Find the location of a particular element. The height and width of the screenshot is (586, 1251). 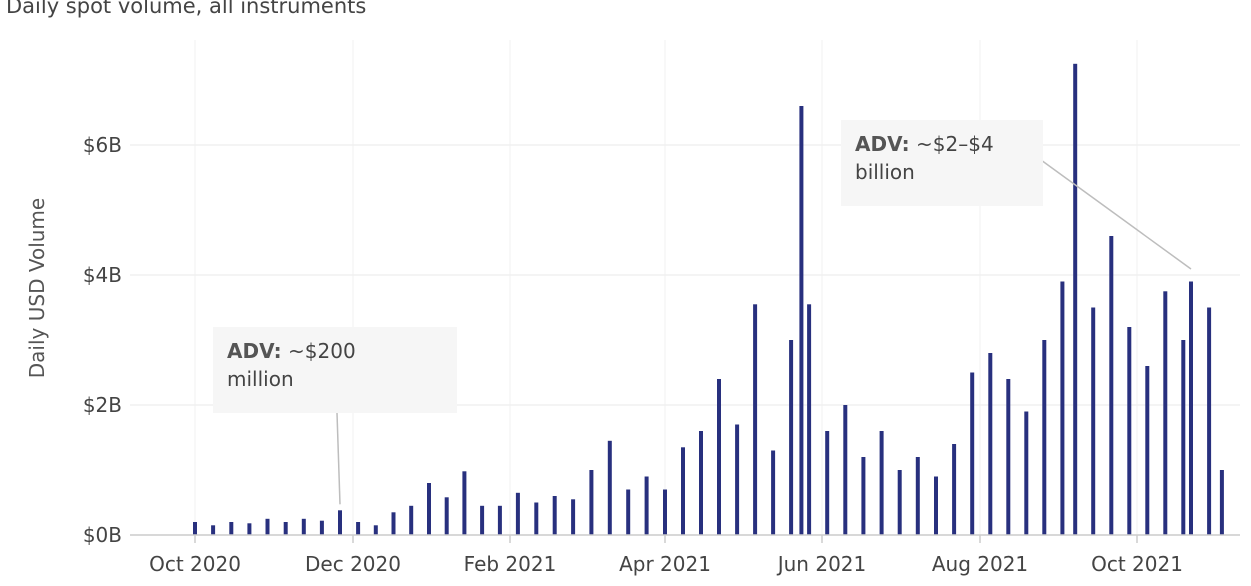

y-tick-labels: $0B $2B $4B $6B is located at coordinates (102, 340).